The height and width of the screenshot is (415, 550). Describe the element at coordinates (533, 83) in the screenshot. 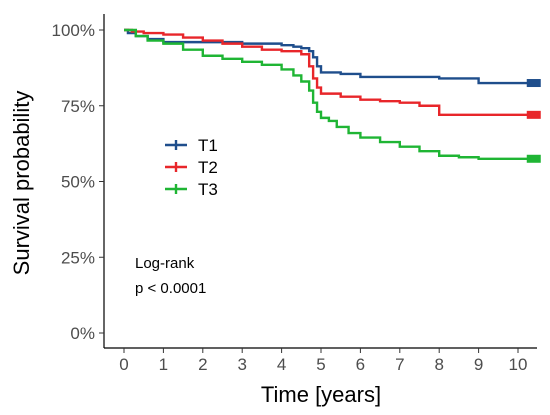

I see `censor-mark-t1` at that location.